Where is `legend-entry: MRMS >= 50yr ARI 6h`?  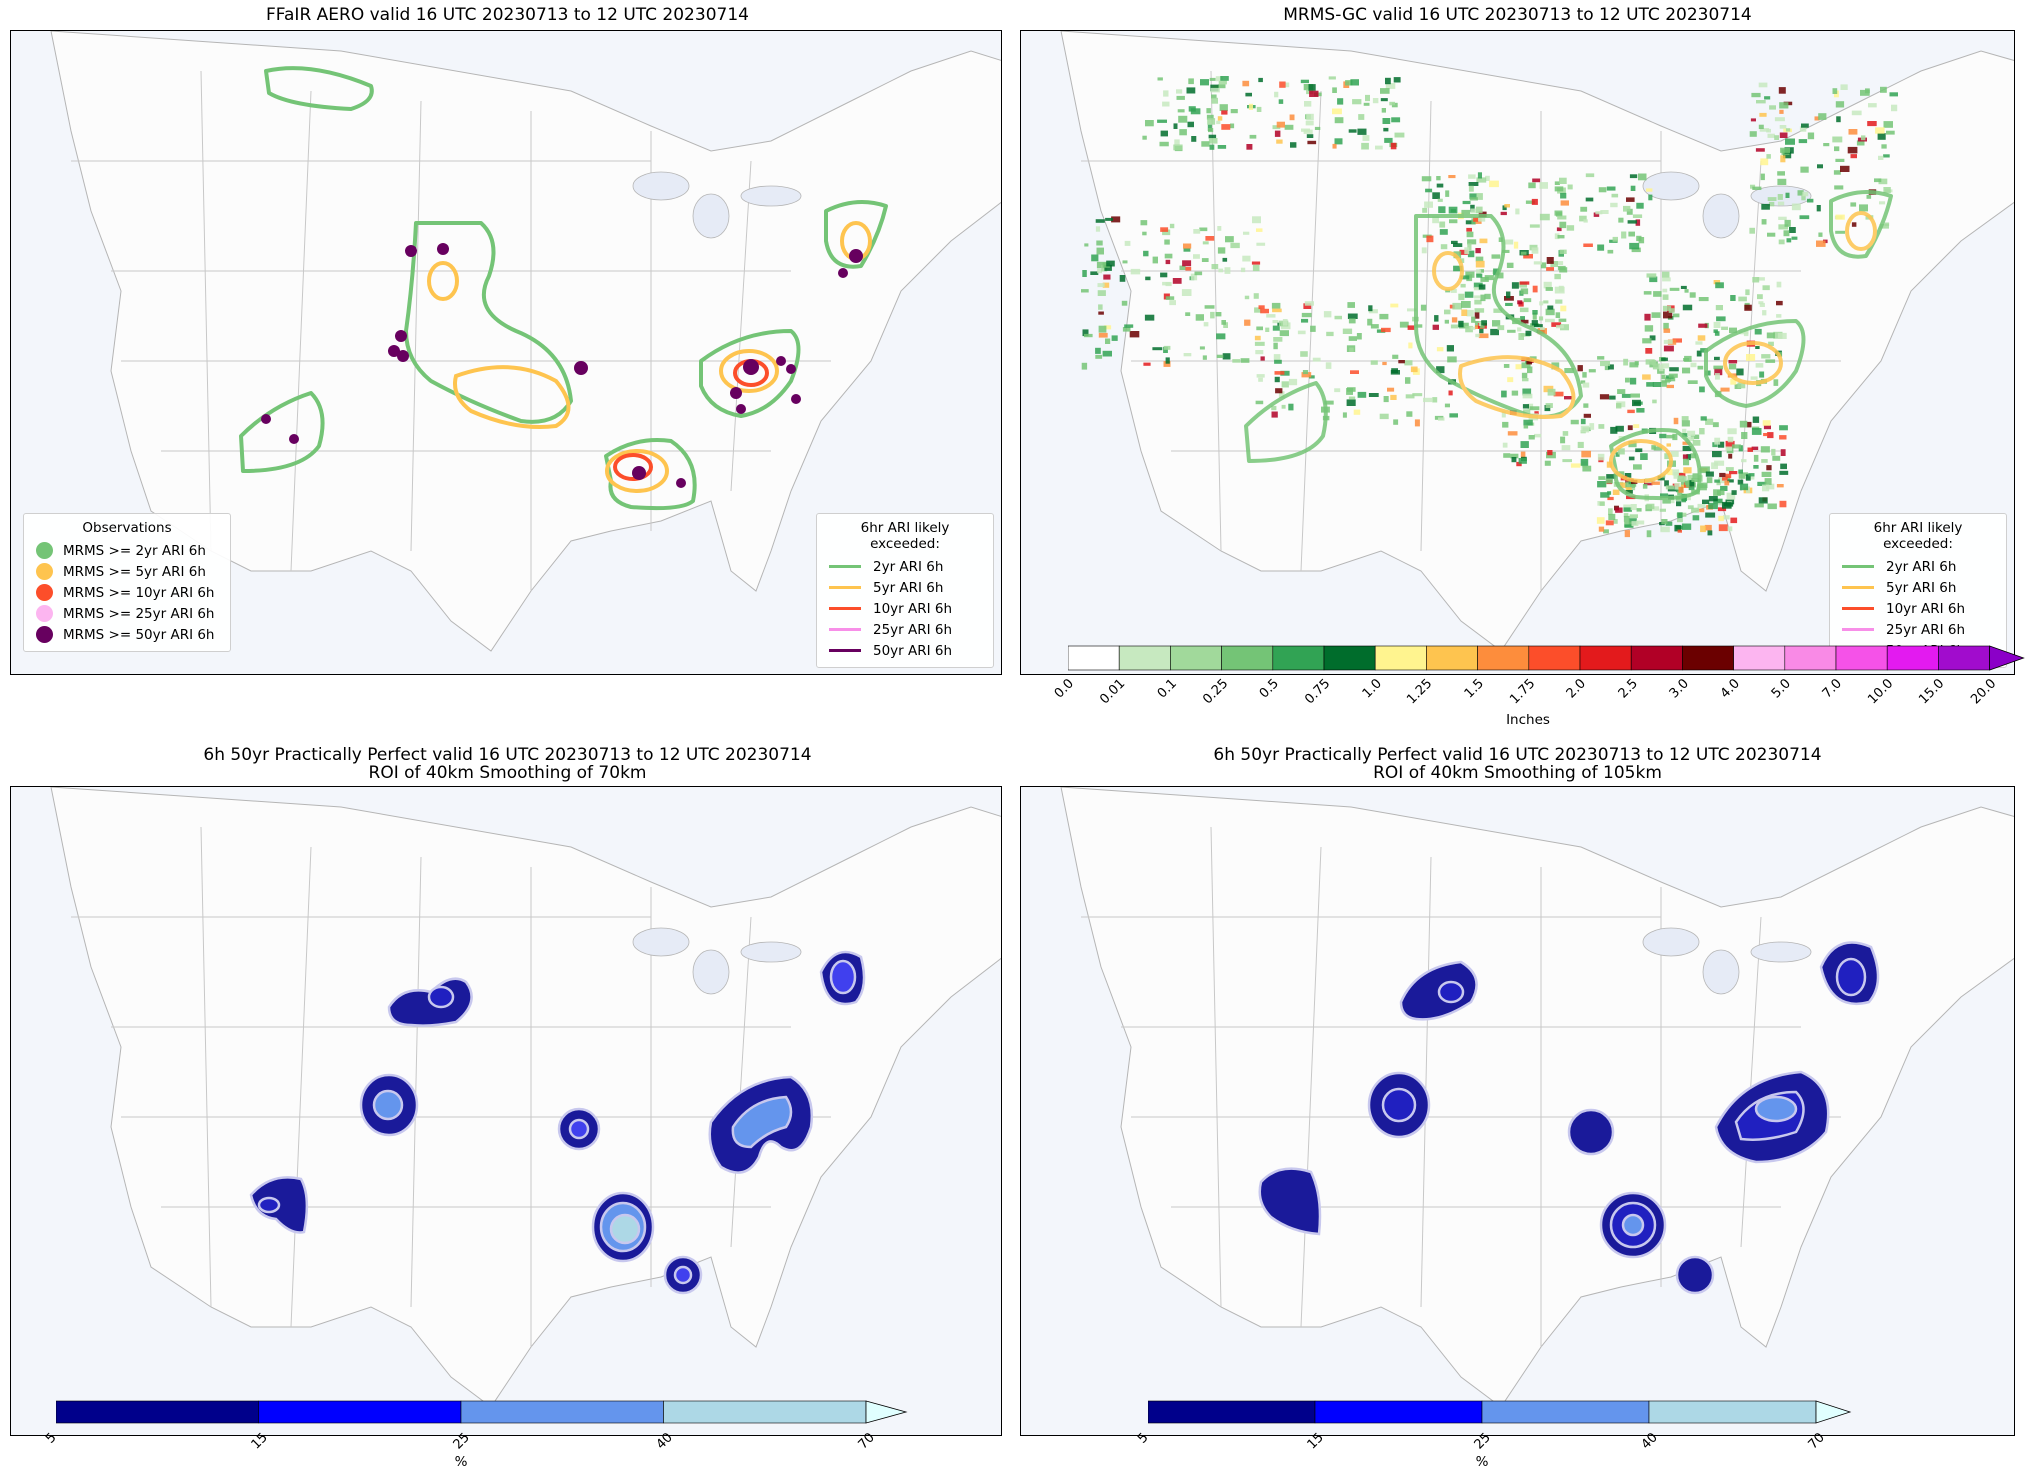
legend-entry: MRMS >= 50yr ARI 6h is located at coordinates (127, 634).